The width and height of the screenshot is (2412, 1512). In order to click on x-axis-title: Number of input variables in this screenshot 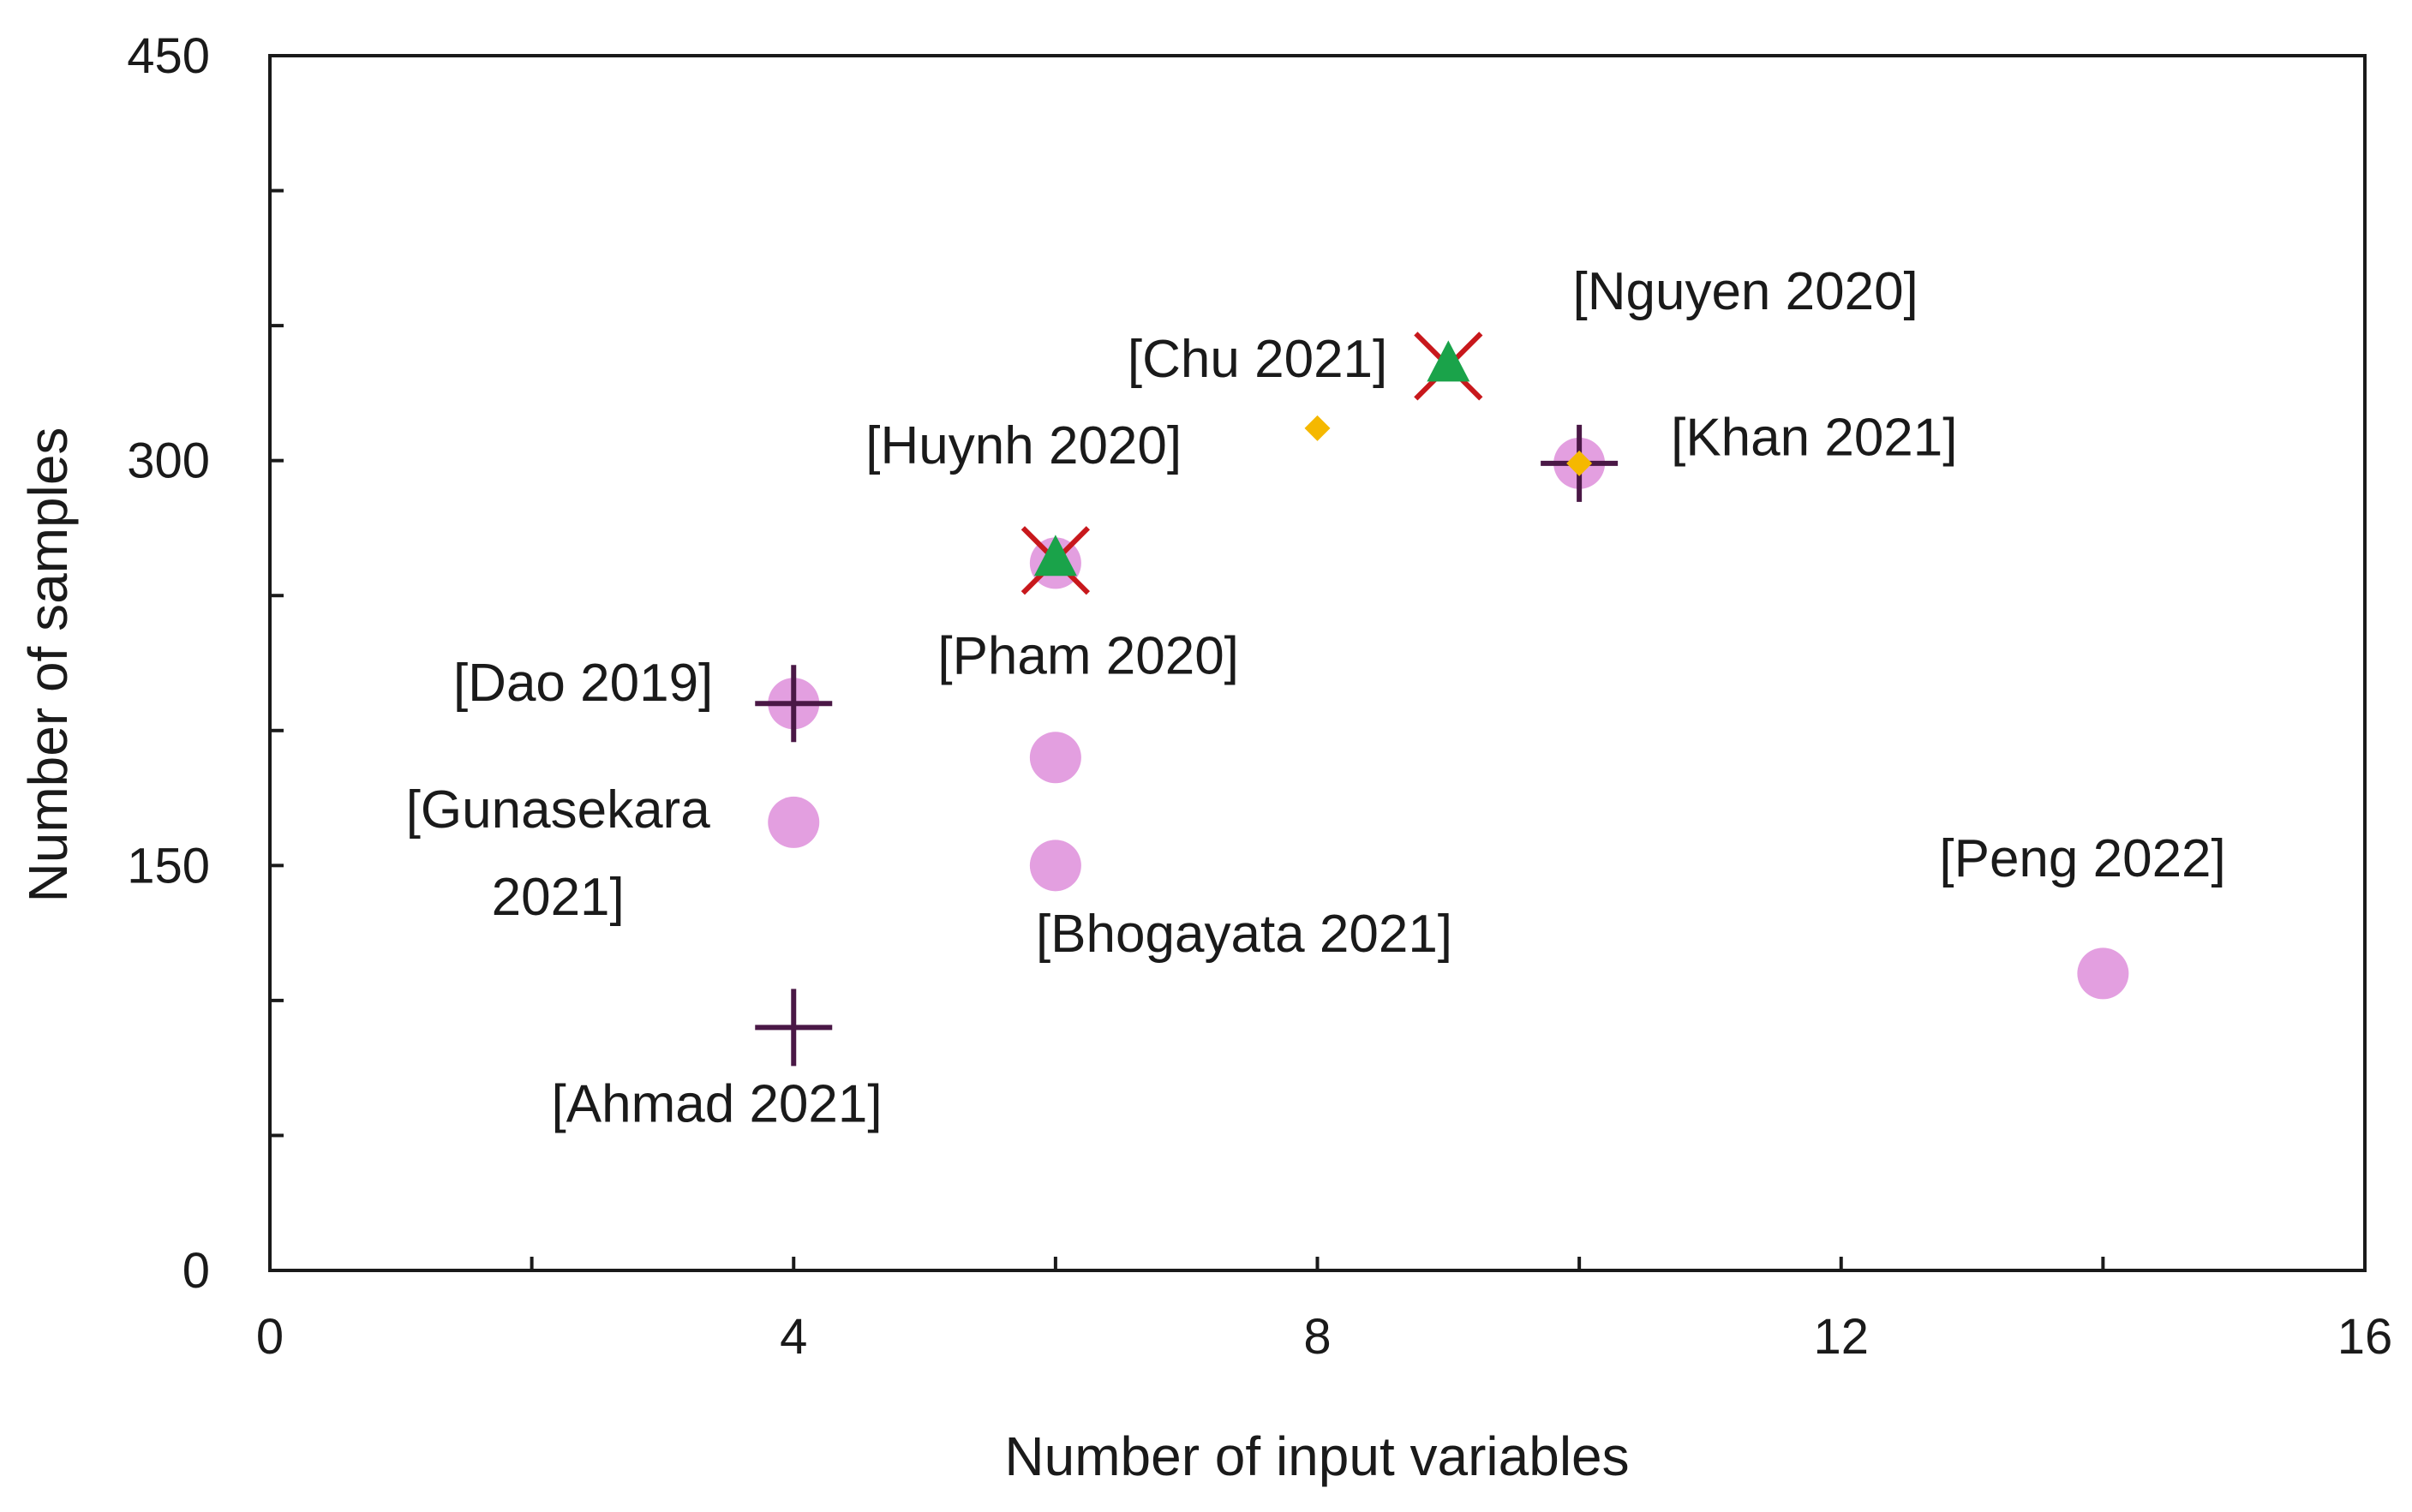, I will do `click(1316, 1456)`.